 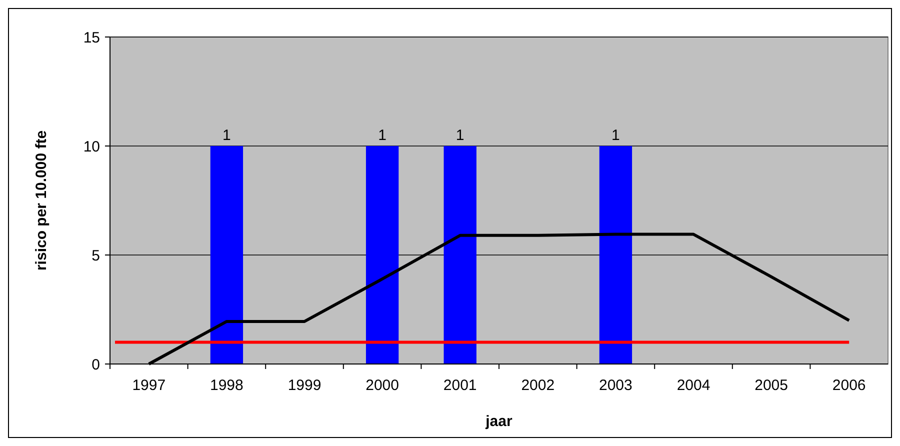 What do you see at coordinates (460, 385) in the screenshot?
I see `x-tick-label: 2001` at bounding box center [460, 385].